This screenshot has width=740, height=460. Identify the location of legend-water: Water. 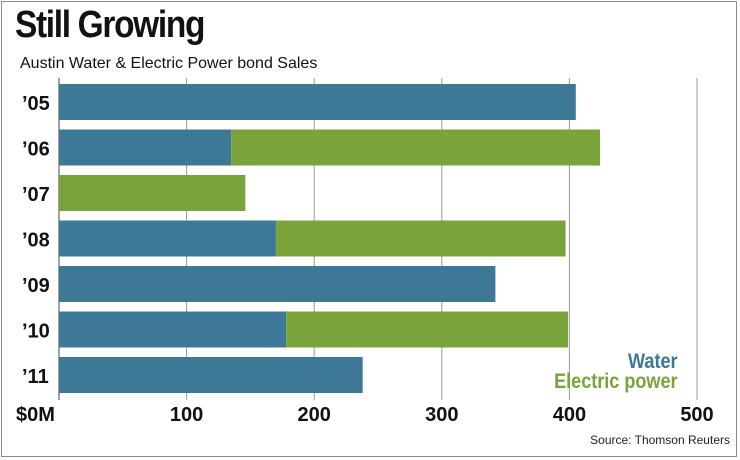
(653, 361).